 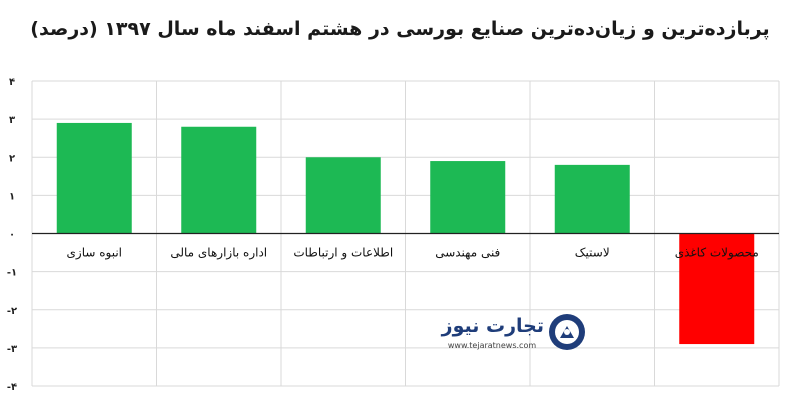 I want to click on y-tick-label: -۳, so click(x=12, y=349).